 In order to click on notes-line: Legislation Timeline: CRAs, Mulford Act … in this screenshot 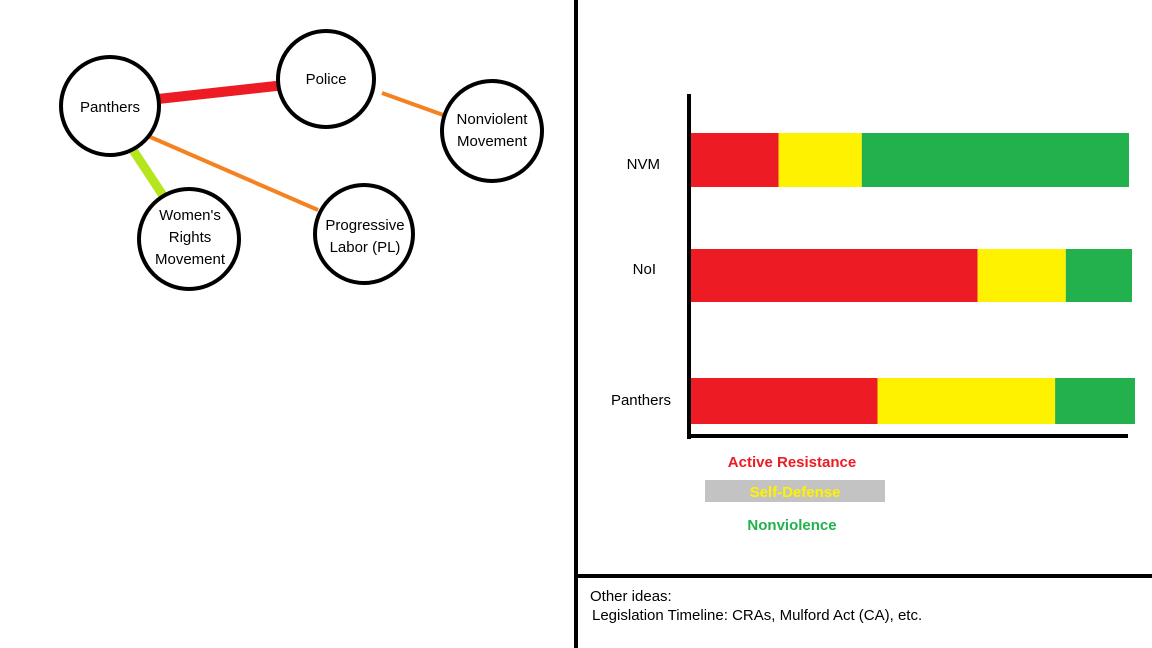, I will do `click(757, 615)`.